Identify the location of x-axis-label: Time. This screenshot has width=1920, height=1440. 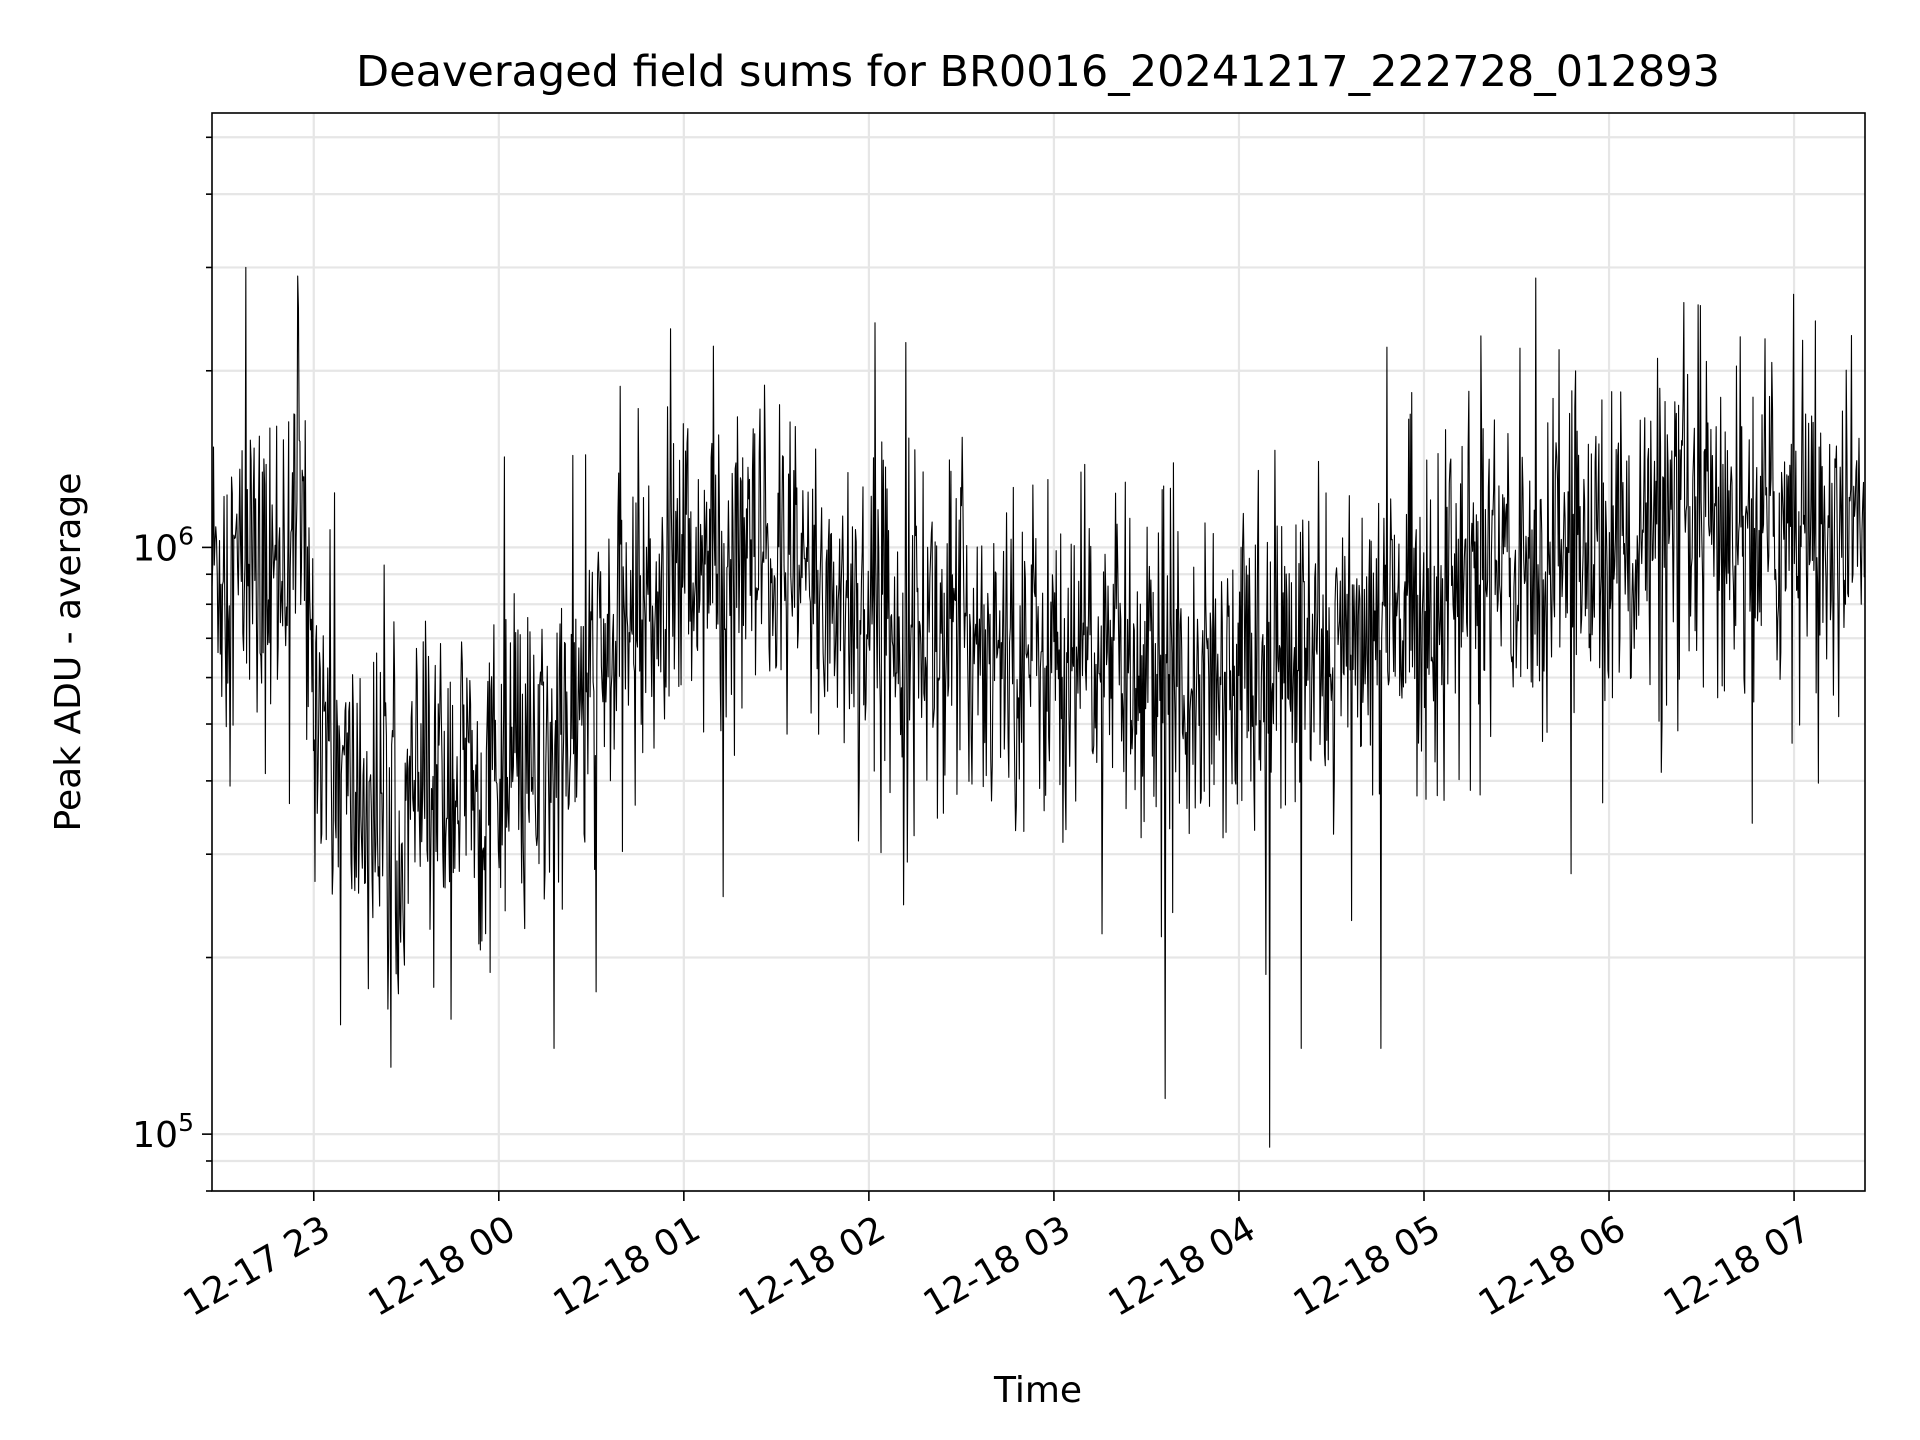
(1037, 1390).